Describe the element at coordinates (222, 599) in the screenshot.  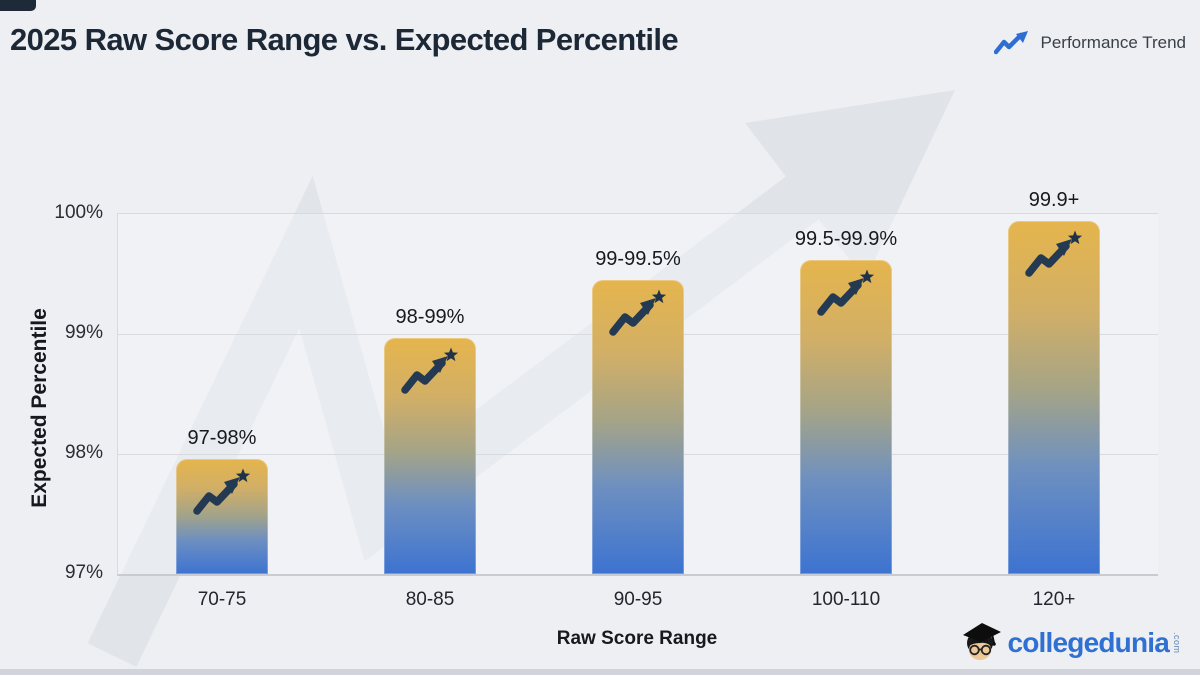
I see `x-tick-label: 70-75` at that location.